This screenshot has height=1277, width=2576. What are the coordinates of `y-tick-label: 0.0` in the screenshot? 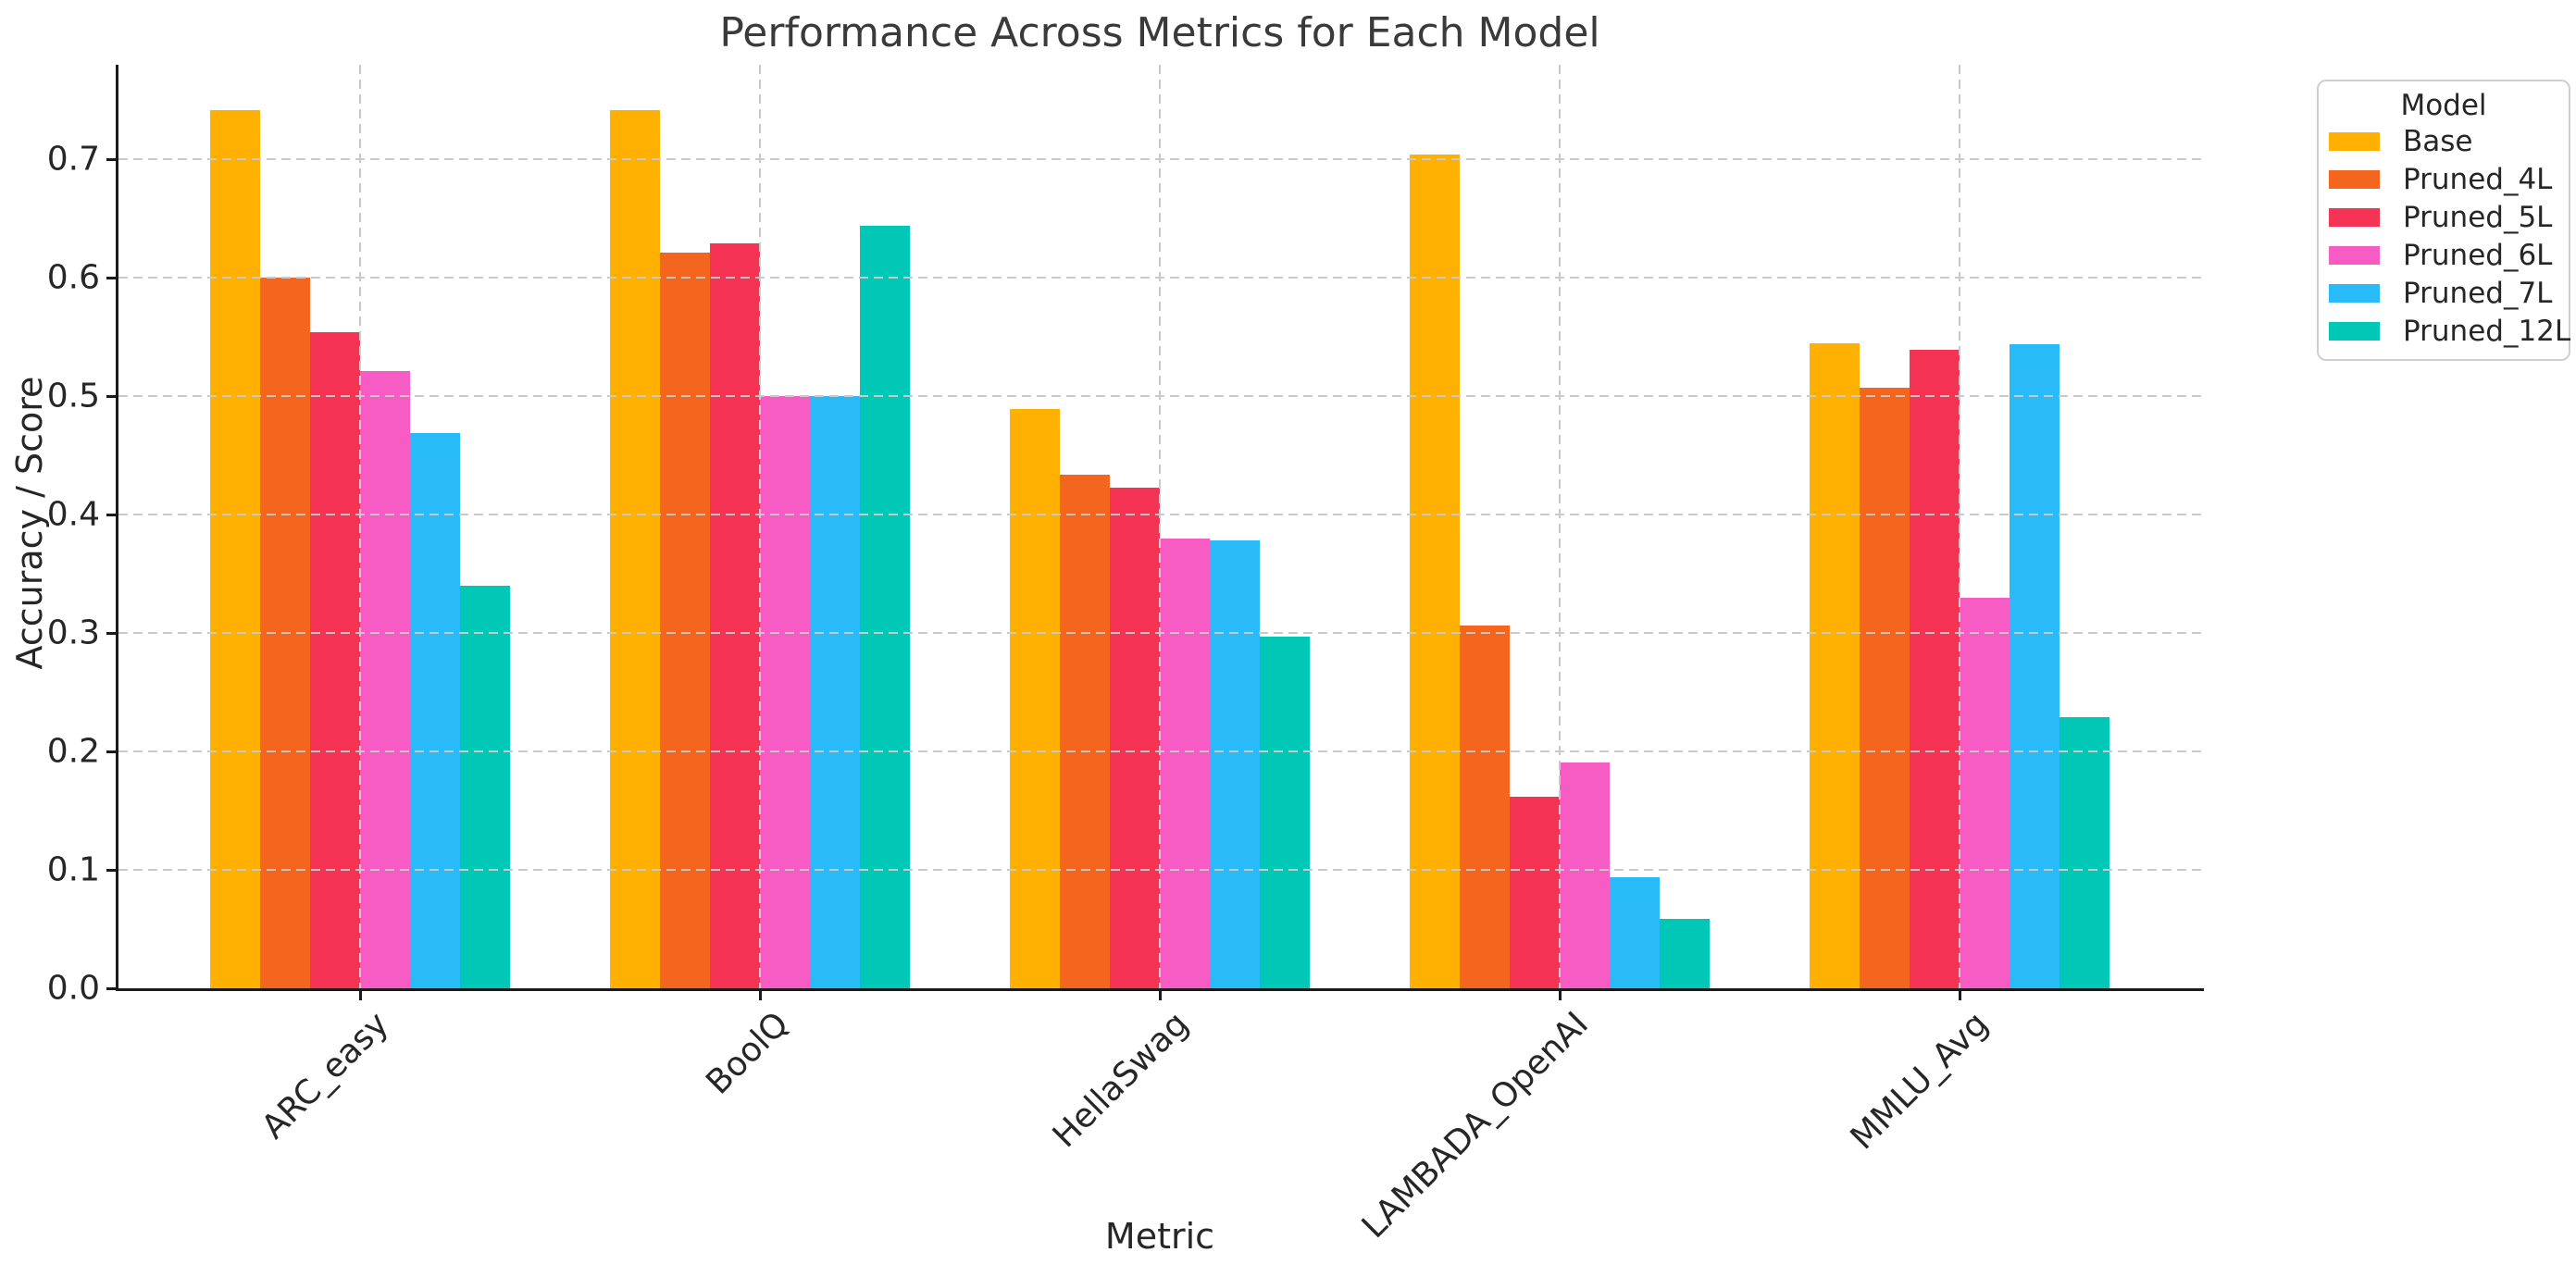 It's located at (73, 988).